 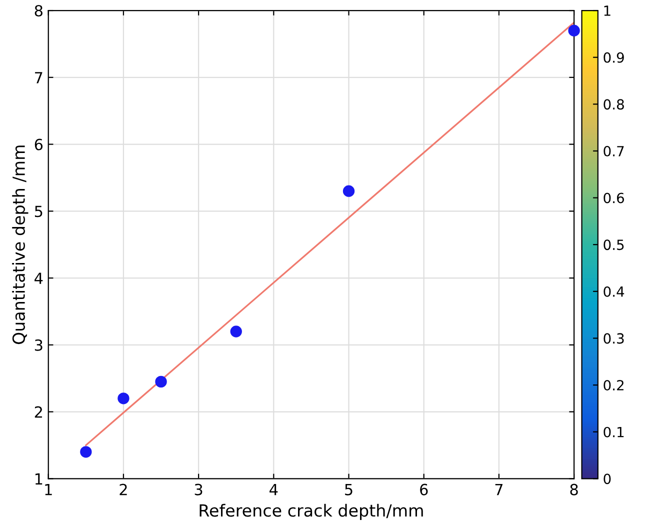 I want to click on y-tick-label: 5, so click(x=38, y=212).